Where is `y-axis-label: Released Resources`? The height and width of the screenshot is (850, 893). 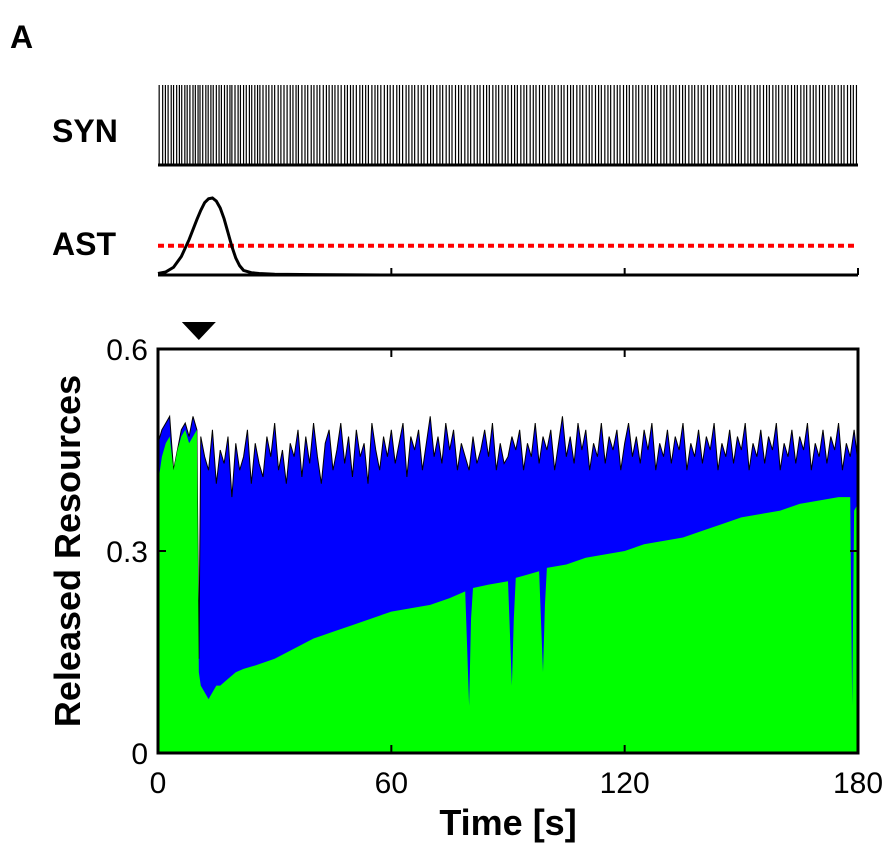
y-axis-label: Released Resources is located at coordinates (67, 551).